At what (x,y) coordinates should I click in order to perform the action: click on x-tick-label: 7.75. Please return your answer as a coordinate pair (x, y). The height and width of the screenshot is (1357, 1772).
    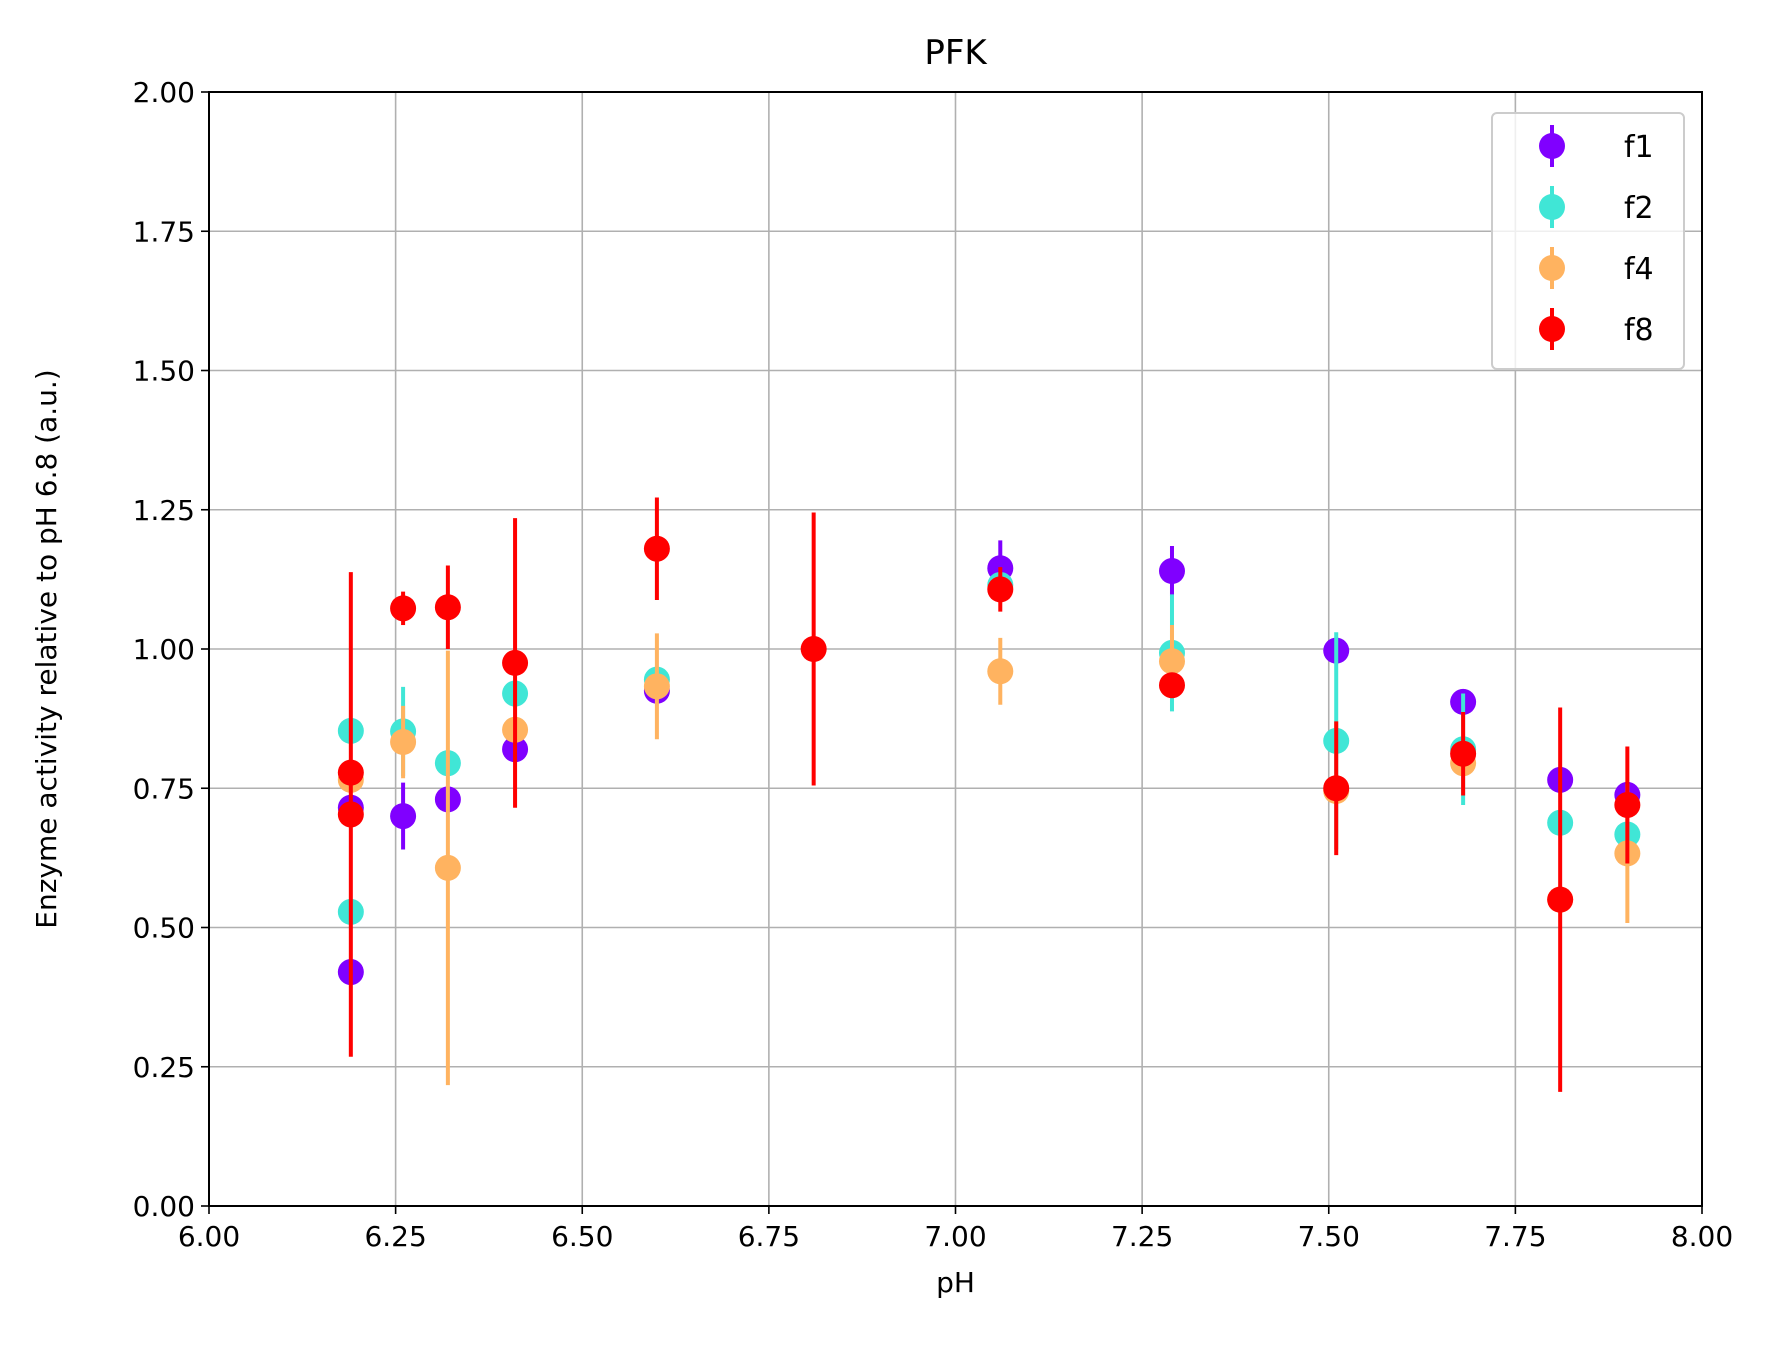
    Looking at the image, I should click on (1515, 1236).